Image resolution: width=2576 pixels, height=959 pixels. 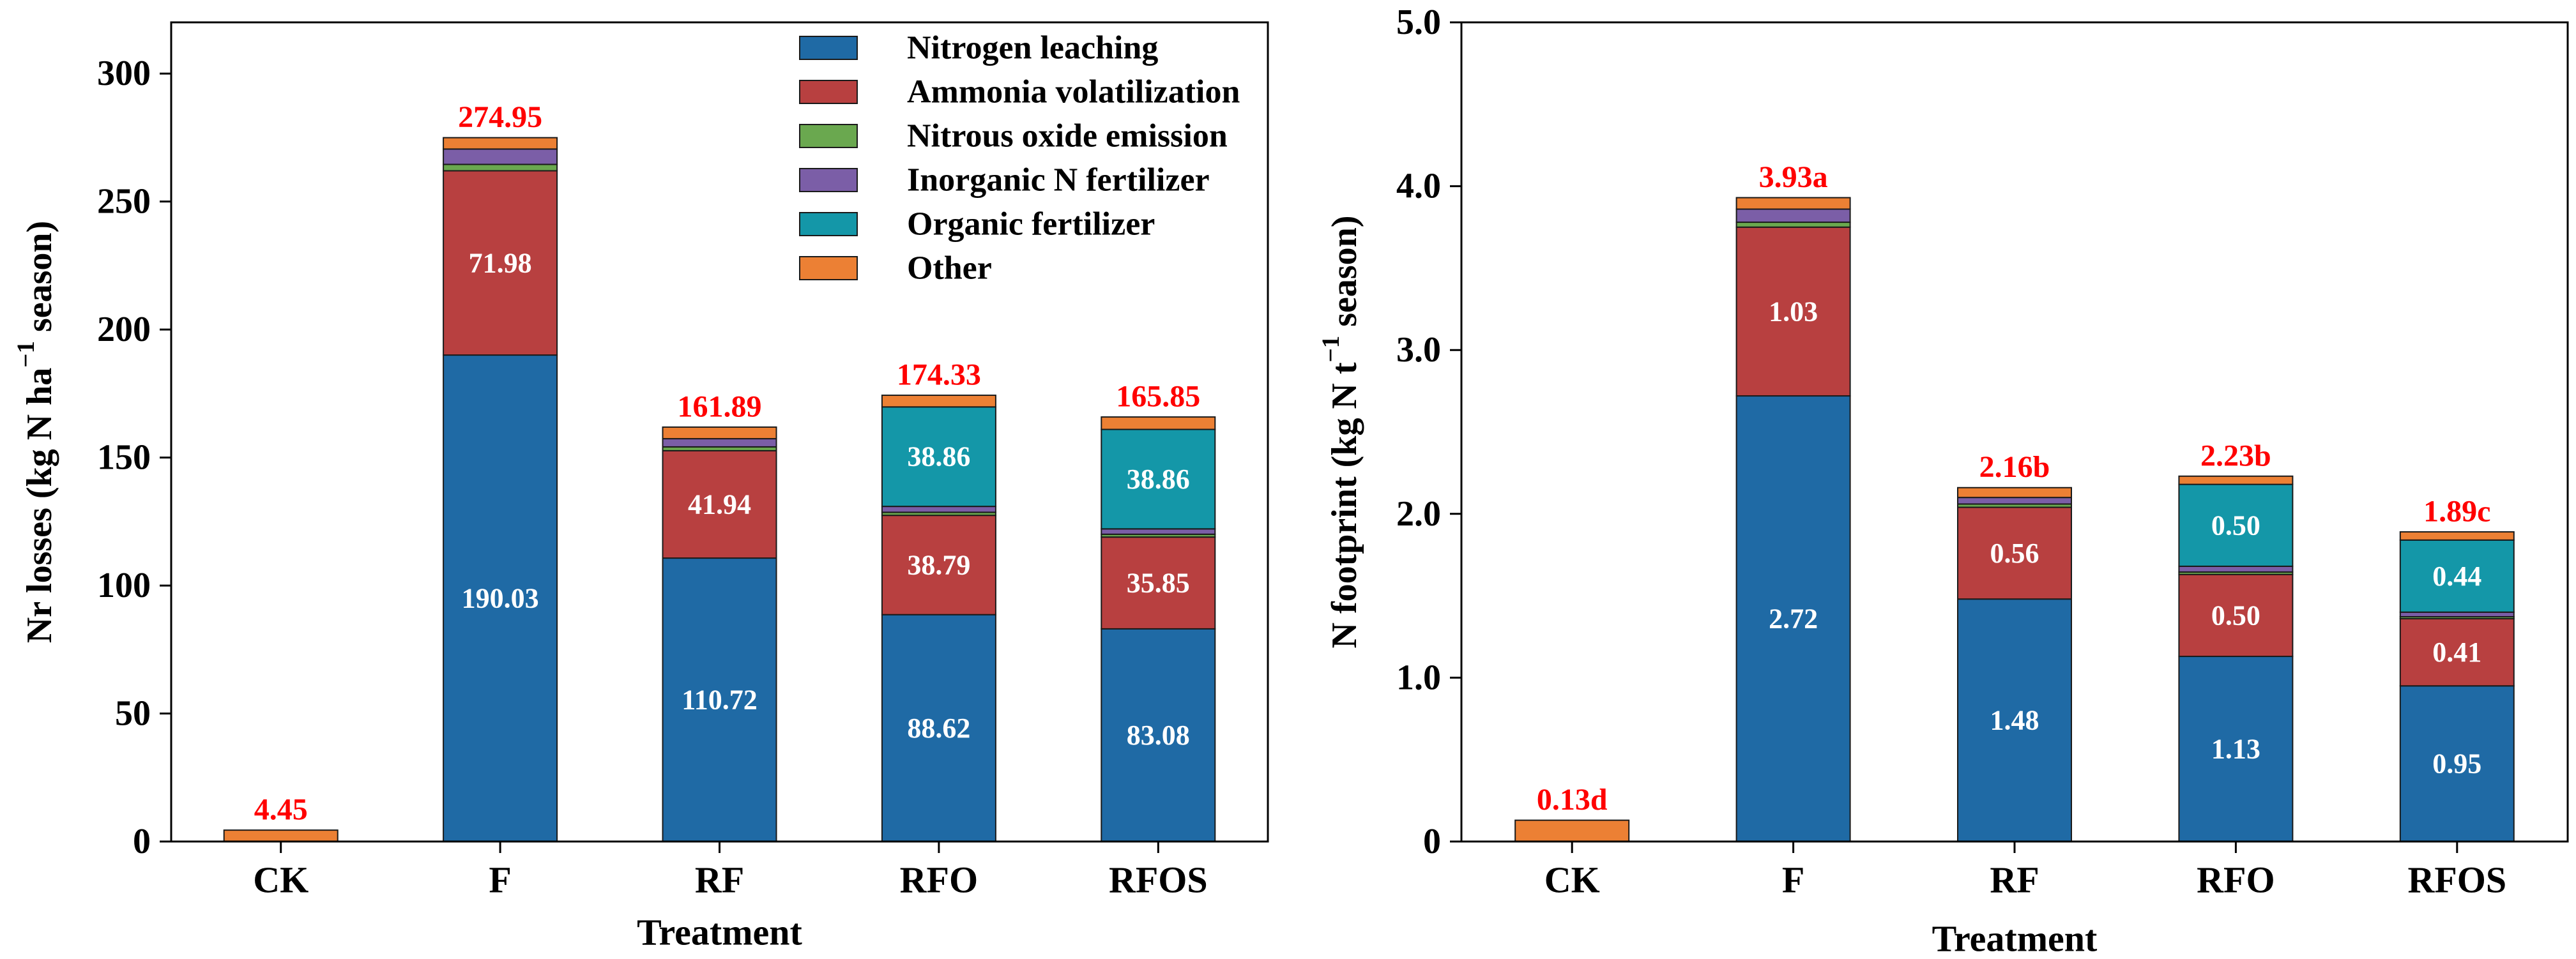 I want to click on bar-rfos-other, so click(x=2457, y=536).